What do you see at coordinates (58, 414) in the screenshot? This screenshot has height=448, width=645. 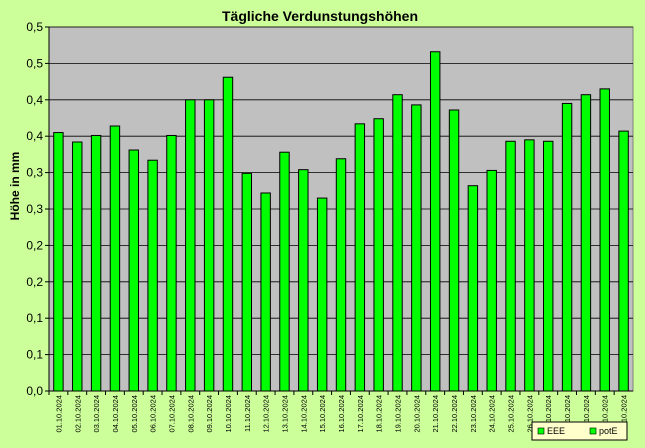 I see `x-tick-label: 01.10.2024` at bounding box center [58, 414].